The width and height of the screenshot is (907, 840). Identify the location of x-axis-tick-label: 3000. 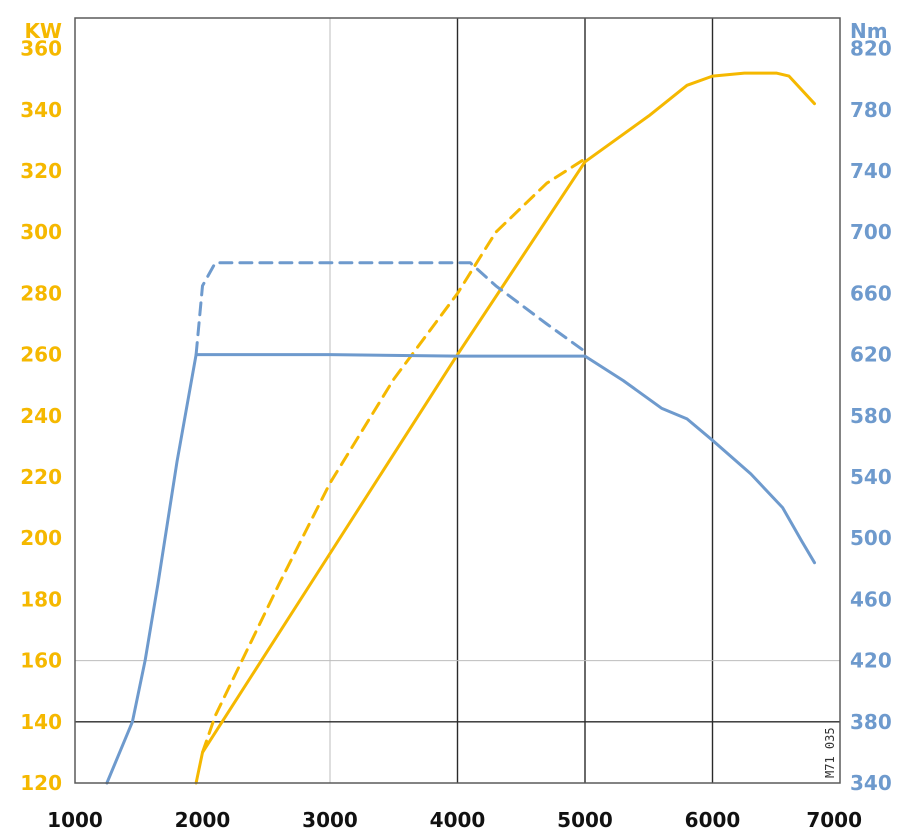
(330, 820).